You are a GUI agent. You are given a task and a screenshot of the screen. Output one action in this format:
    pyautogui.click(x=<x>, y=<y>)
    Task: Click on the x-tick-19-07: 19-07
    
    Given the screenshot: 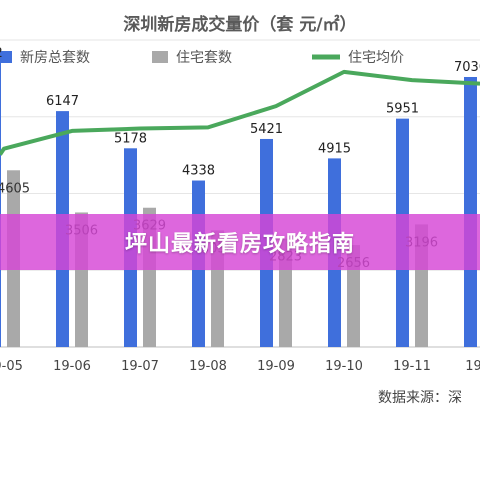 What is the action you would take?
    pyautogui.click(x=140, y=366)
    